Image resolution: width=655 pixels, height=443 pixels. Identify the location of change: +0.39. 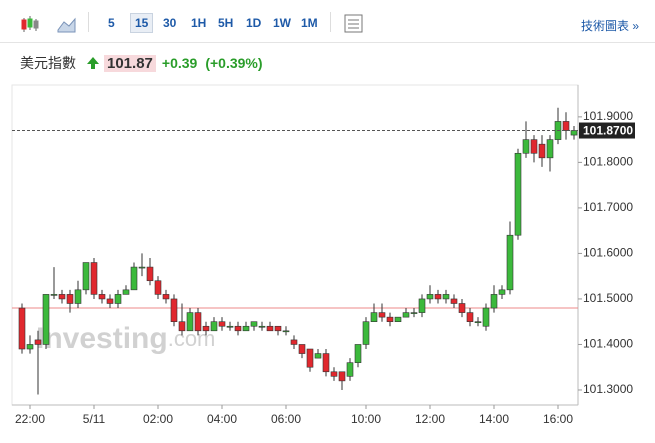
(179, 63).